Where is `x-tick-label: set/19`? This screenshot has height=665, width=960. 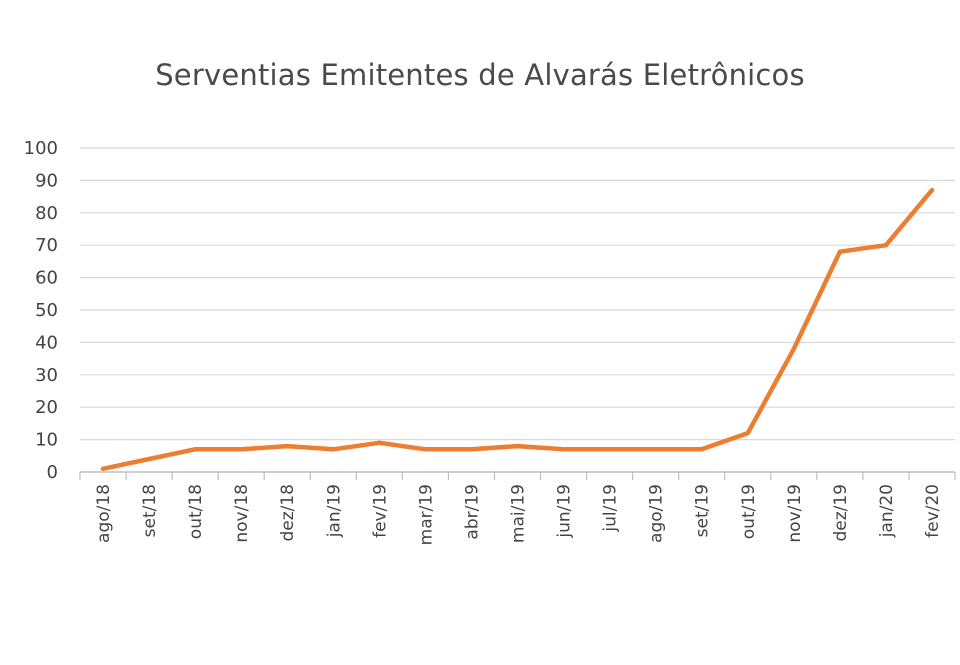
x-tick-label: set/19 is located at coordinates (703, 510).